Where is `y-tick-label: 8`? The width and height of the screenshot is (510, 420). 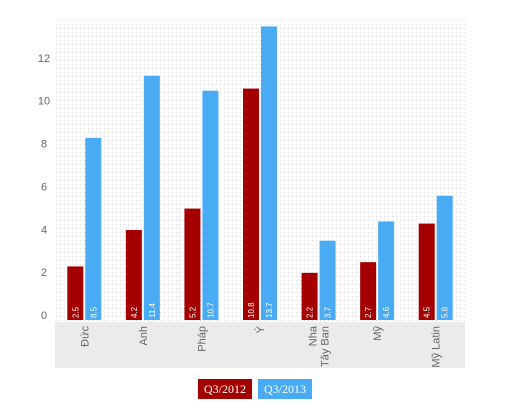
y-tick-label: 8 is located at coordinates (44, 145).